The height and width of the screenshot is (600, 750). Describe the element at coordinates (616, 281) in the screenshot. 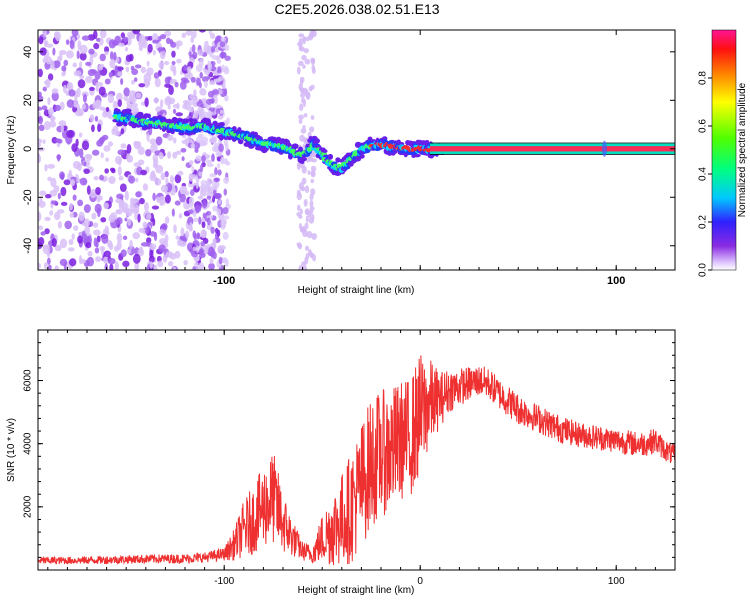

I see `spectrogram-x-tick-label: 100` at that location.